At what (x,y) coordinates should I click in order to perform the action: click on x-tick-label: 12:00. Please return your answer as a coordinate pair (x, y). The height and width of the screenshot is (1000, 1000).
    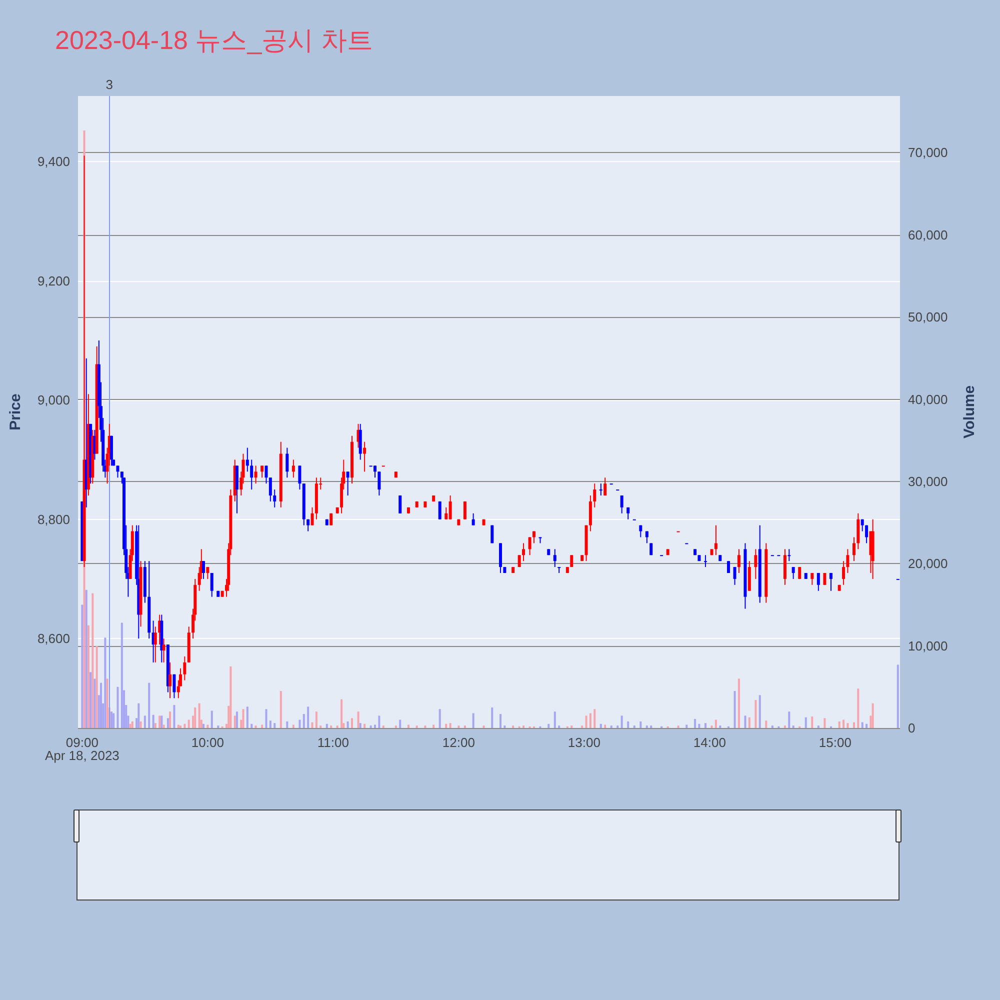
    Looking at the image, I should click on (458, 742).